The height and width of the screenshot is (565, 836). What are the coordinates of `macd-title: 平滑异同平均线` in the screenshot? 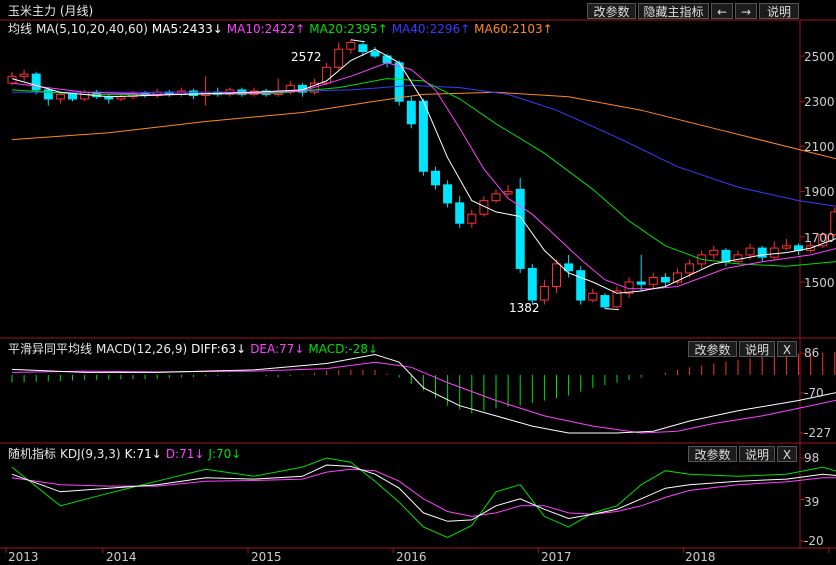 It's located at (50, 349).